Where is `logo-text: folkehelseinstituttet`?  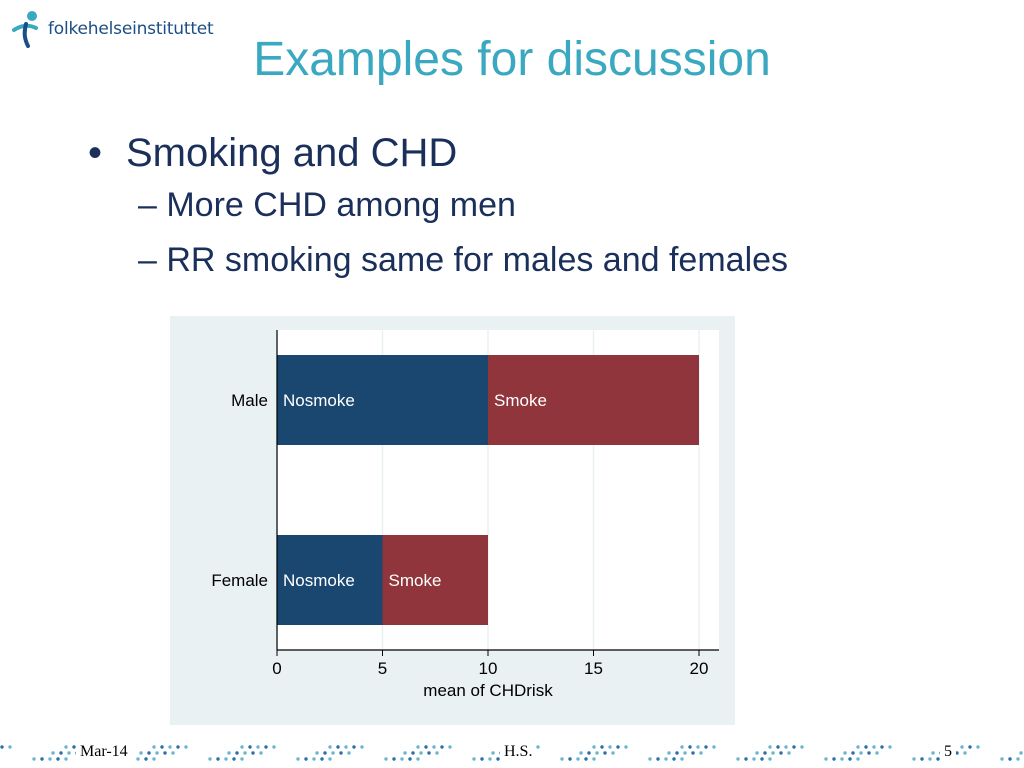 logo-text: folkehelseinstituttet is located at coordinates (131, 29).